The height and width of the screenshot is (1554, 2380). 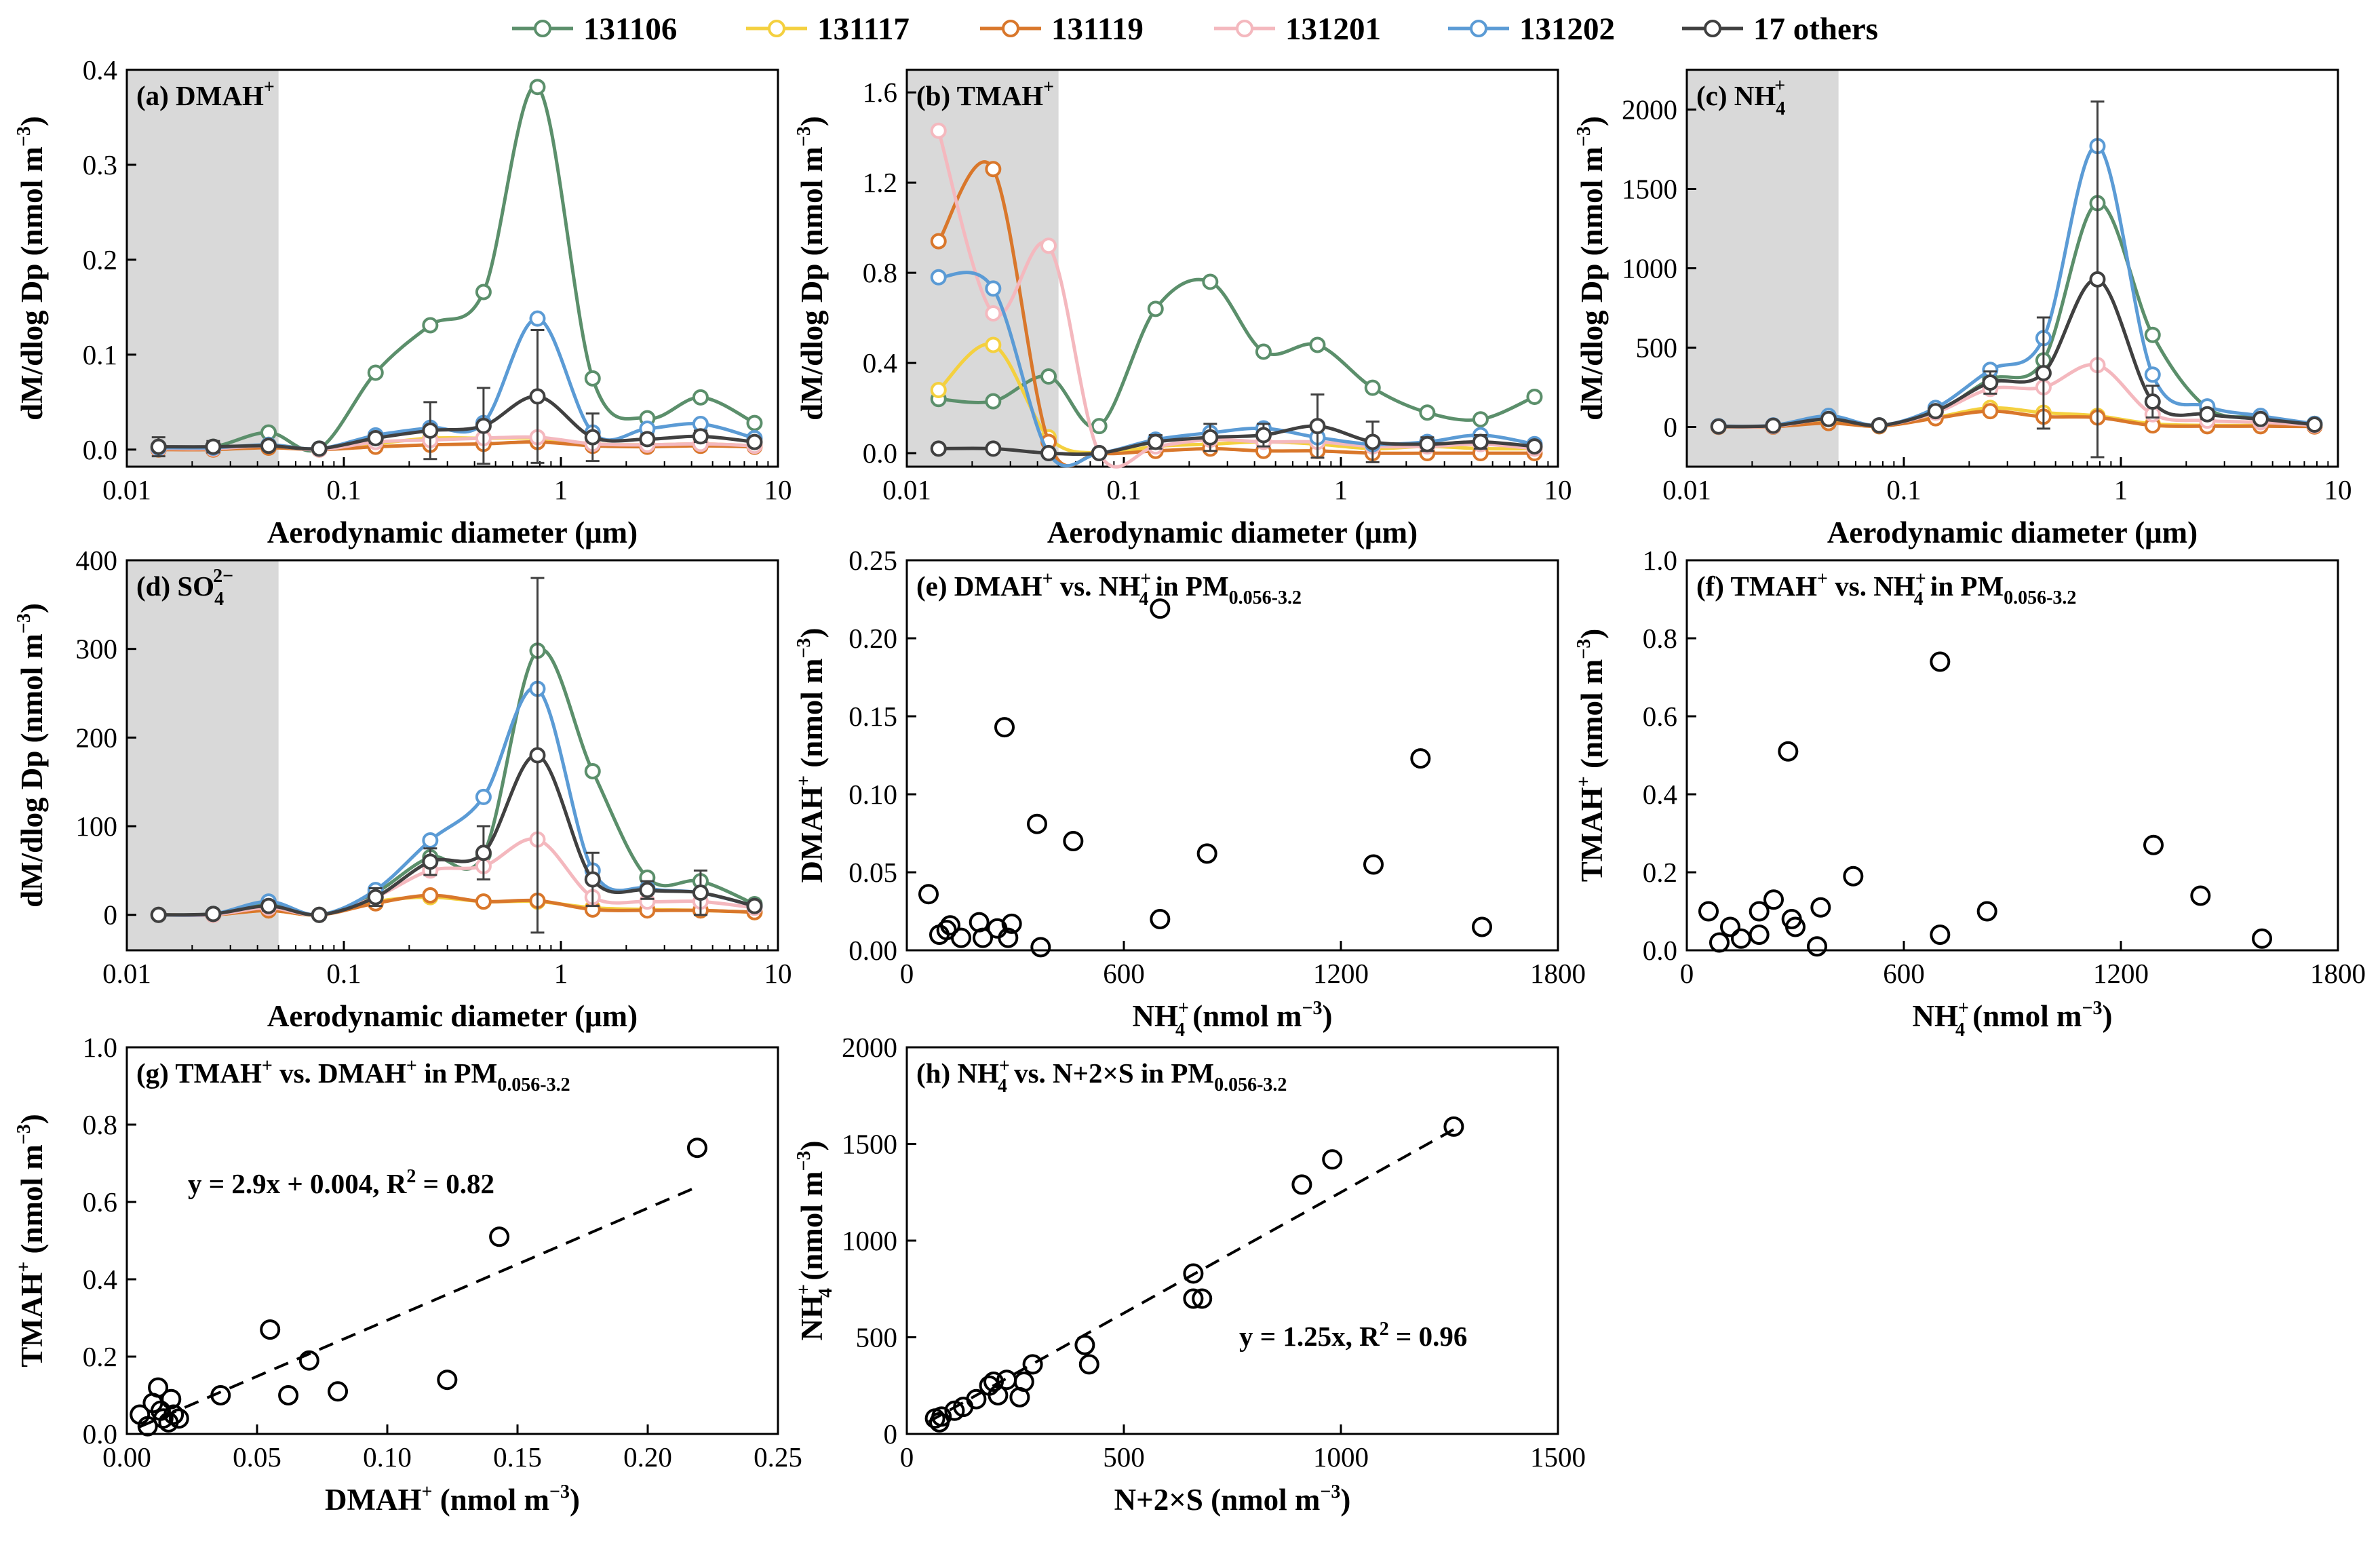 I want to click on x-tick-label: 0.05, so click(x=257, y=1457).